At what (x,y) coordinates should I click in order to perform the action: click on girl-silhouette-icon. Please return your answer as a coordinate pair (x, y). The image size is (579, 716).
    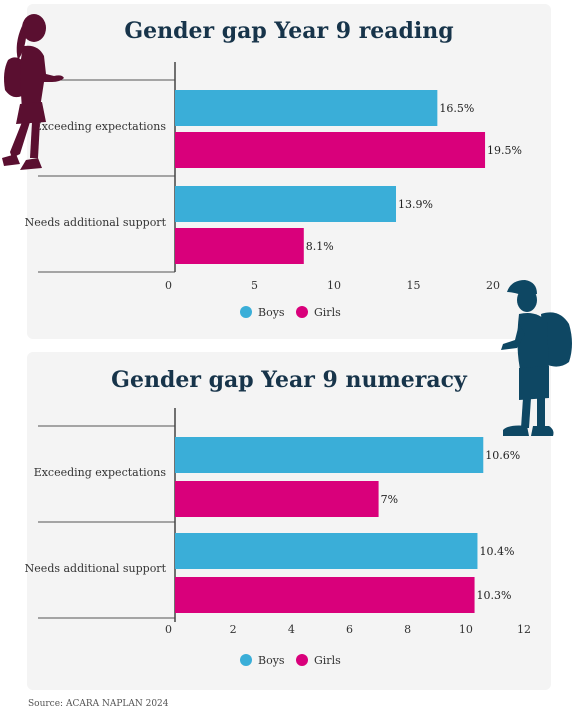
    Looking at the image, I should click on (33, 92).